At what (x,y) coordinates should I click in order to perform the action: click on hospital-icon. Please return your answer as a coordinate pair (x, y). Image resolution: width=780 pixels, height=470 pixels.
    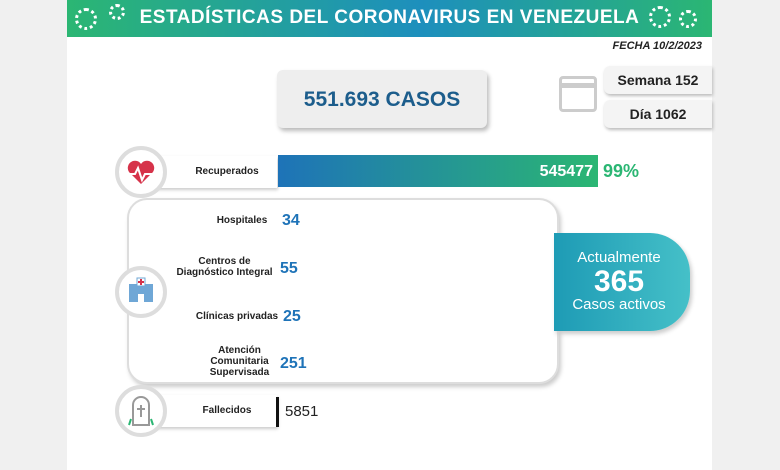
    Looking at the image, I should click on (141, 292).